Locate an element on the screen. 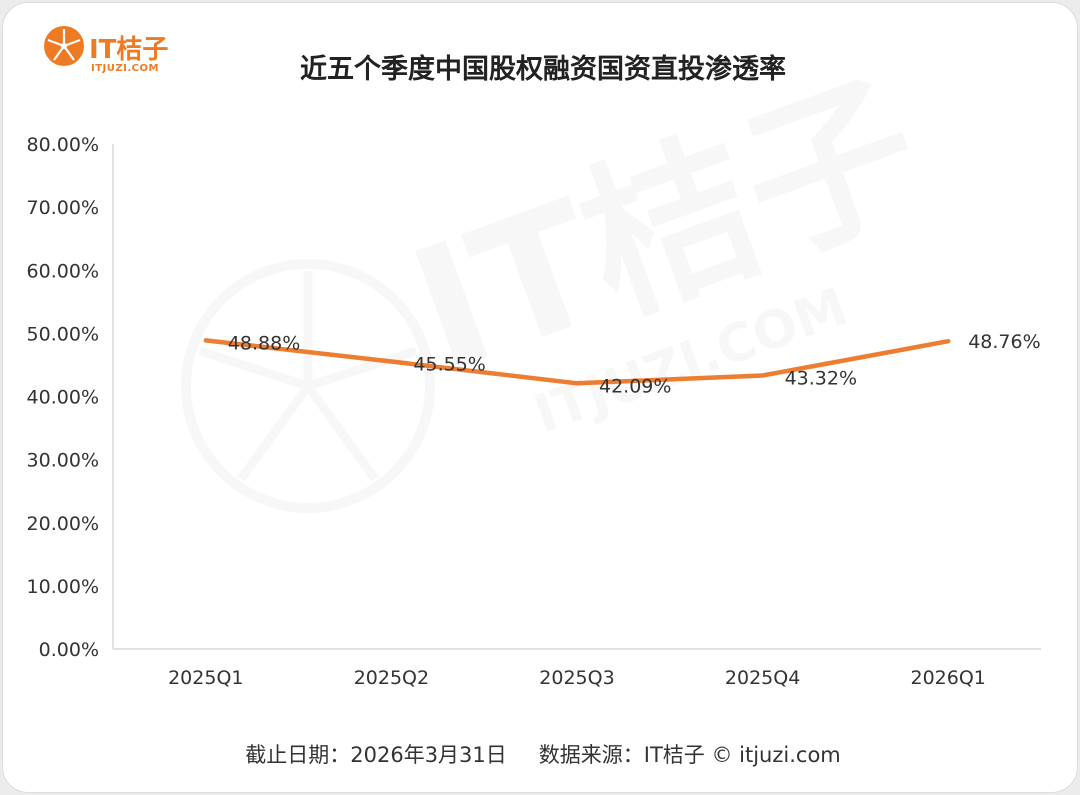  y-tick-label: 70.00% is located at coordinates (63, 208).